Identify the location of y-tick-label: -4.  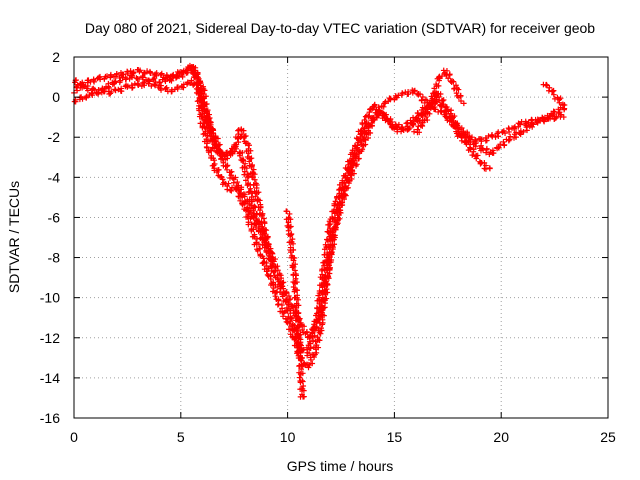
(54, 177).